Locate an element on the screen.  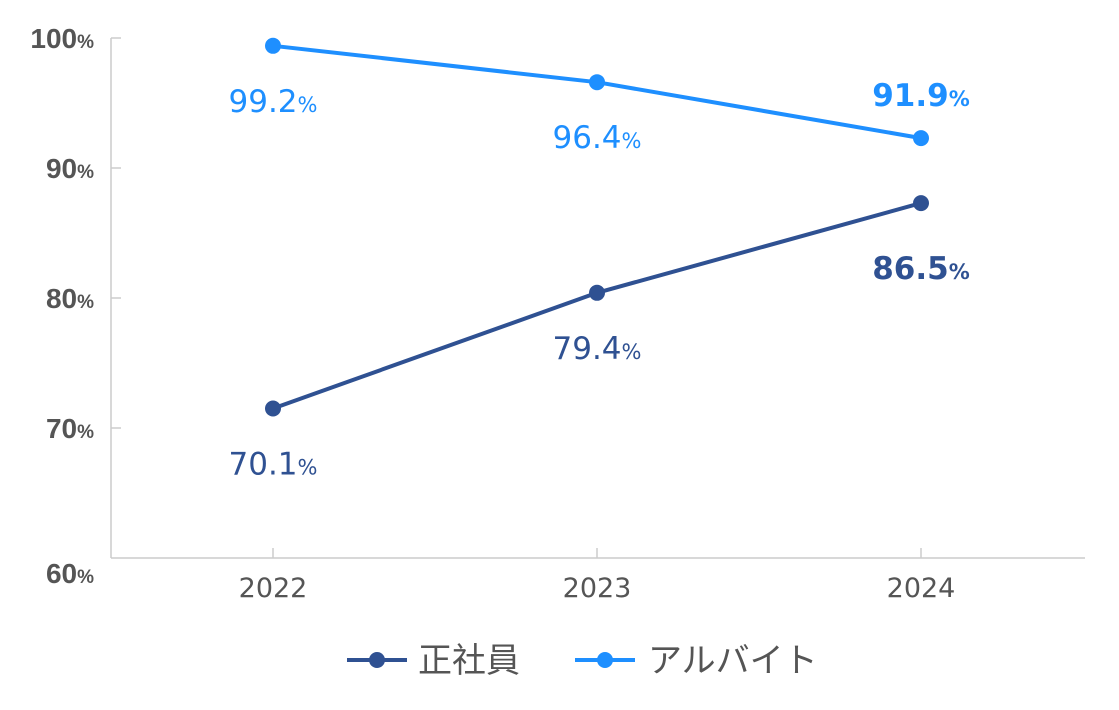
y-ticks: 60%70%80%90%100% is located at coordinates (75, 306).